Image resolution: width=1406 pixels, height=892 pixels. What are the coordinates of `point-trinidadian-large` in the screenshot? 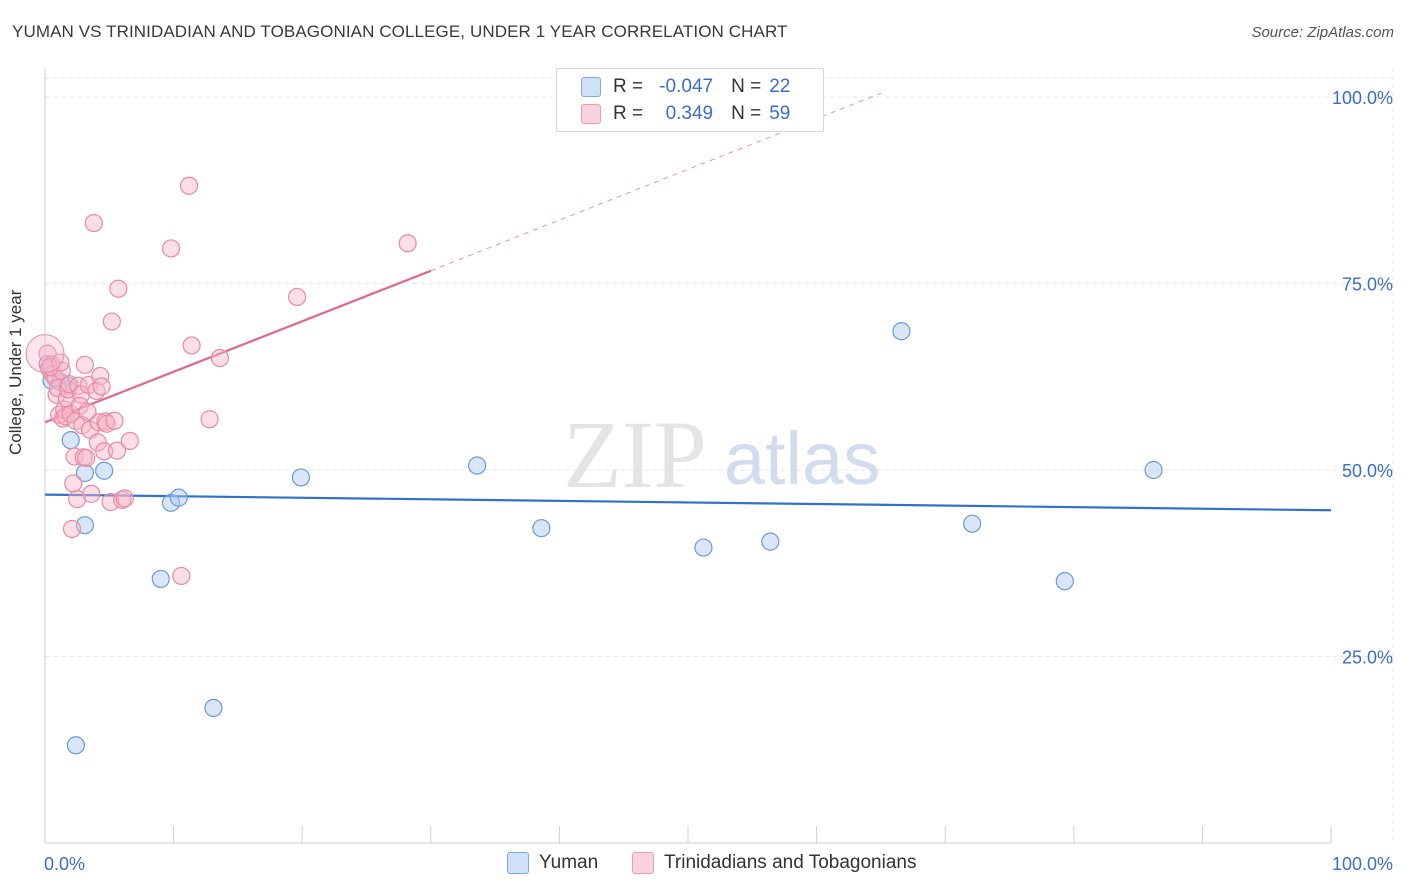 It's located at (45, 354).